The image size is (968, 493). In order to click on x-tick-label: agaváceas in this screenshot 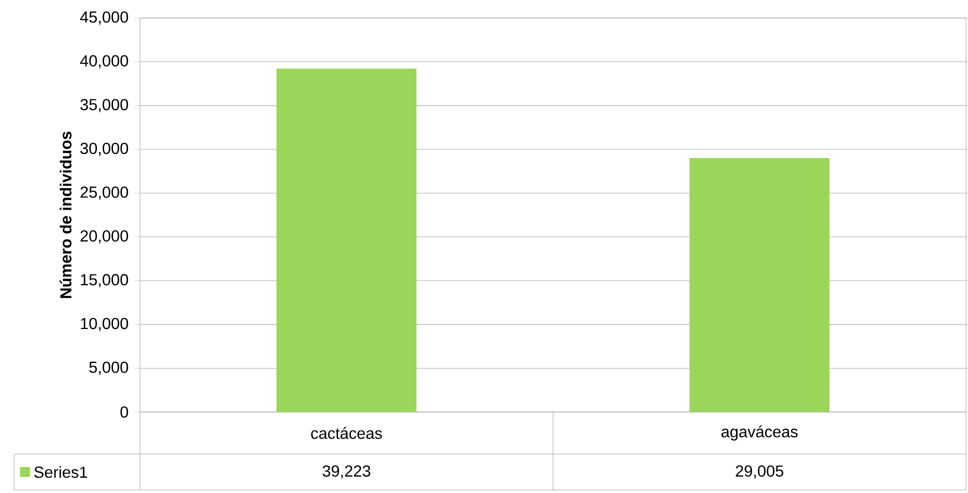, I will do `click(759, 433)`.